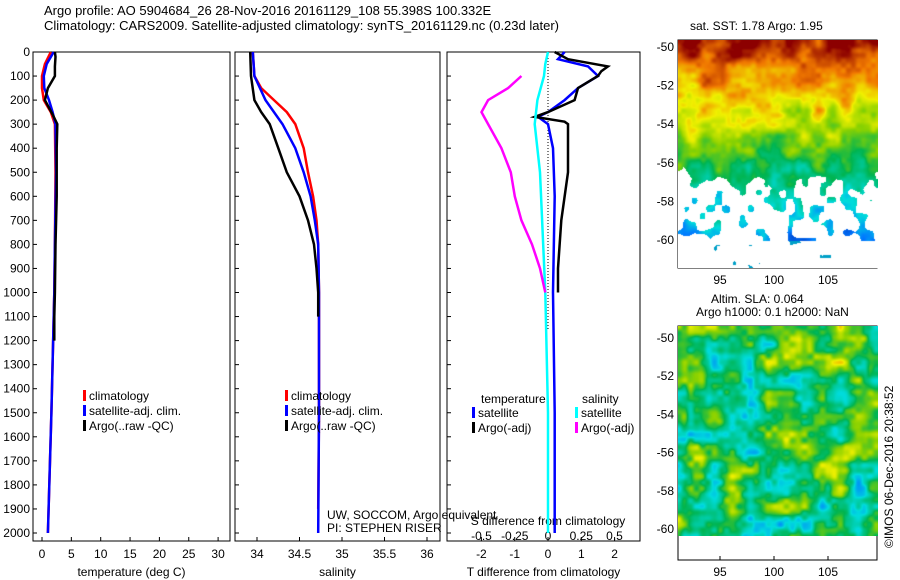 This screenshot has height=580, width=900. Describe the element at coordinates (16, 437) in the screenshot. I see `y-tick-label: 1600` at that location.